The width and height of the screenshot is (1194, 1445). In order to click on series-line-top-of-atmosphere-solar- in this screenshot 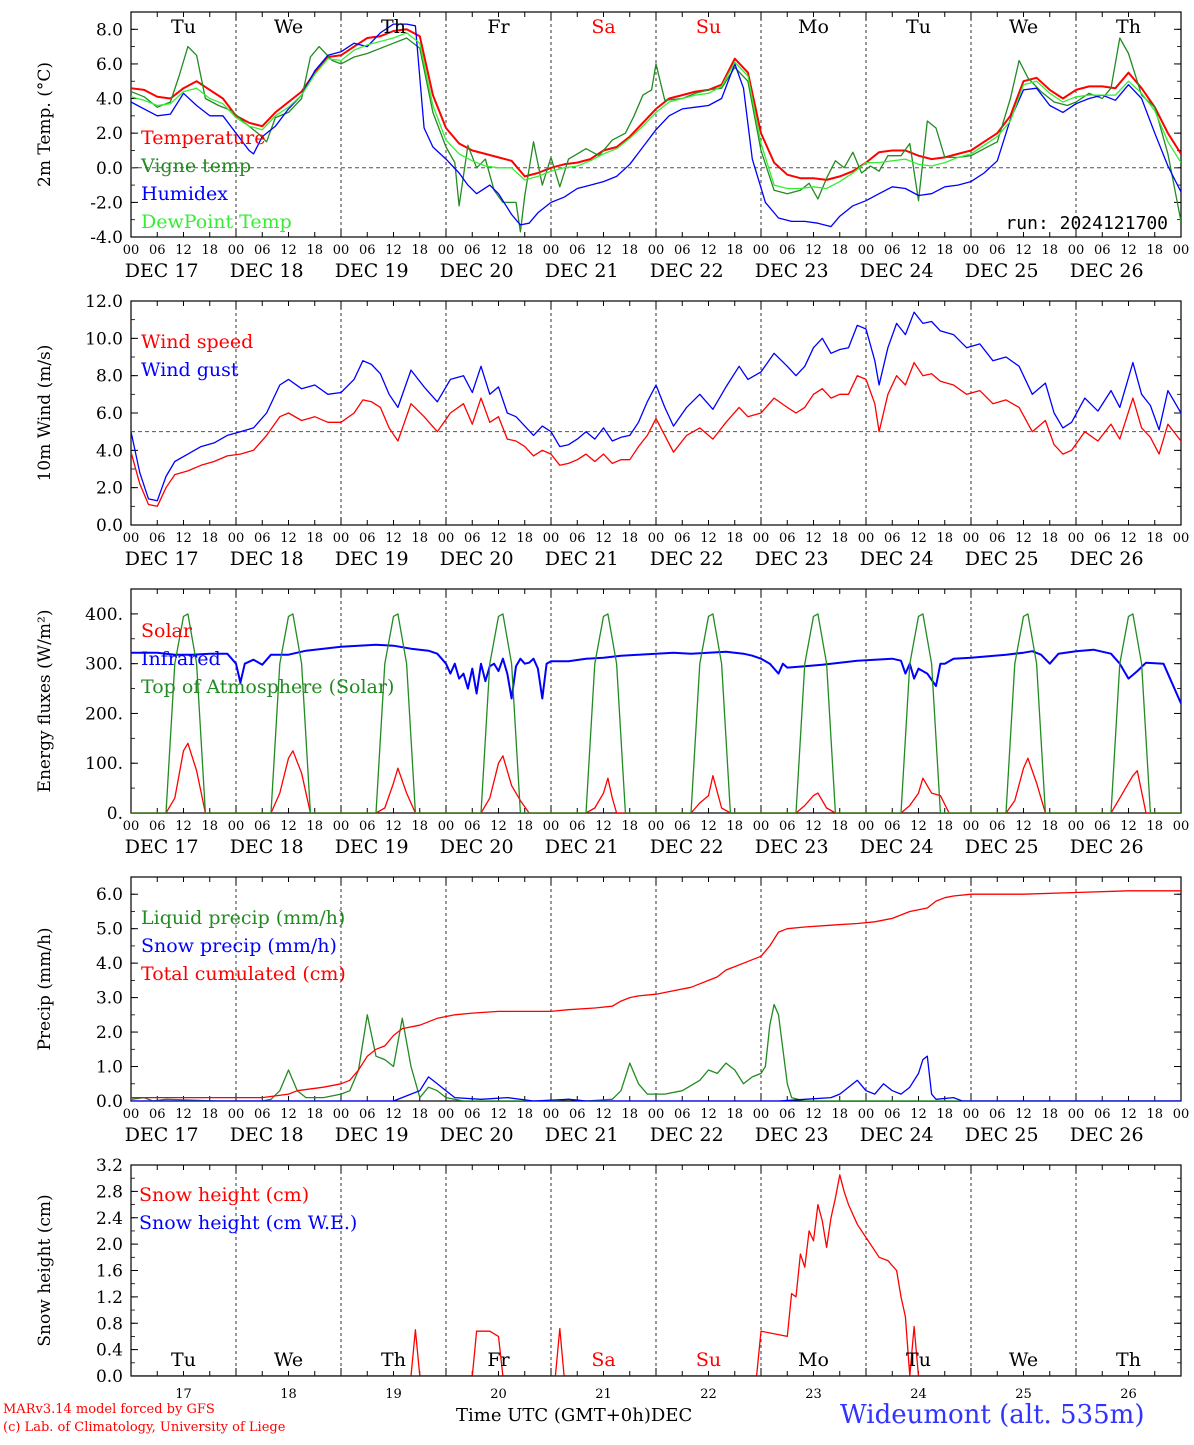, I will do `click(656, 713)`.